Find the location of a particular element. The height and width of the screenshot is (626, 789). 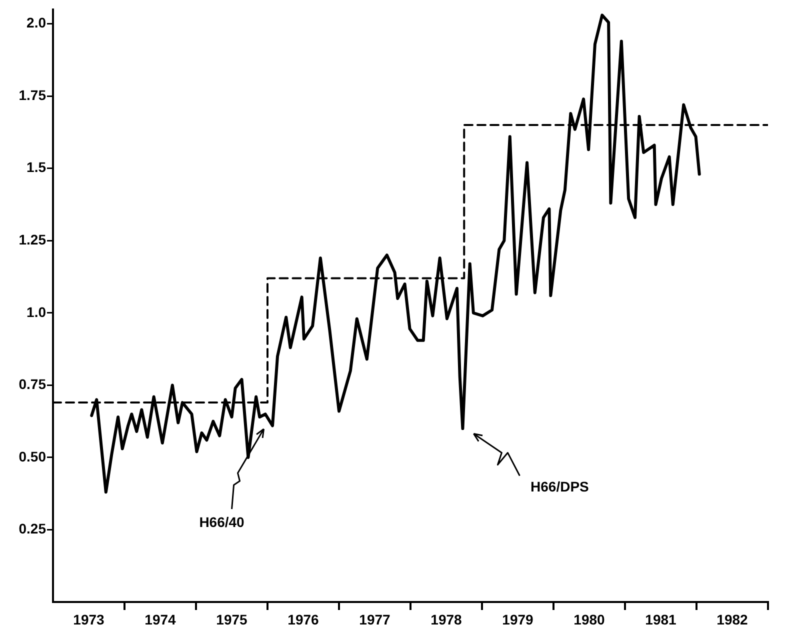

y-tick-label: 2.0 is located at coordinates (36, 22).